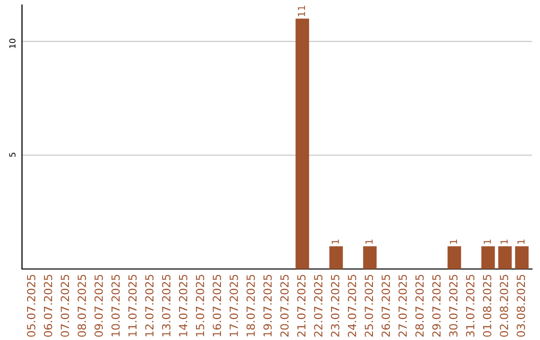 This screenshot has width=540, height=340. I want to click on x-tick-label: 07.07.2025, so click(65, 305).